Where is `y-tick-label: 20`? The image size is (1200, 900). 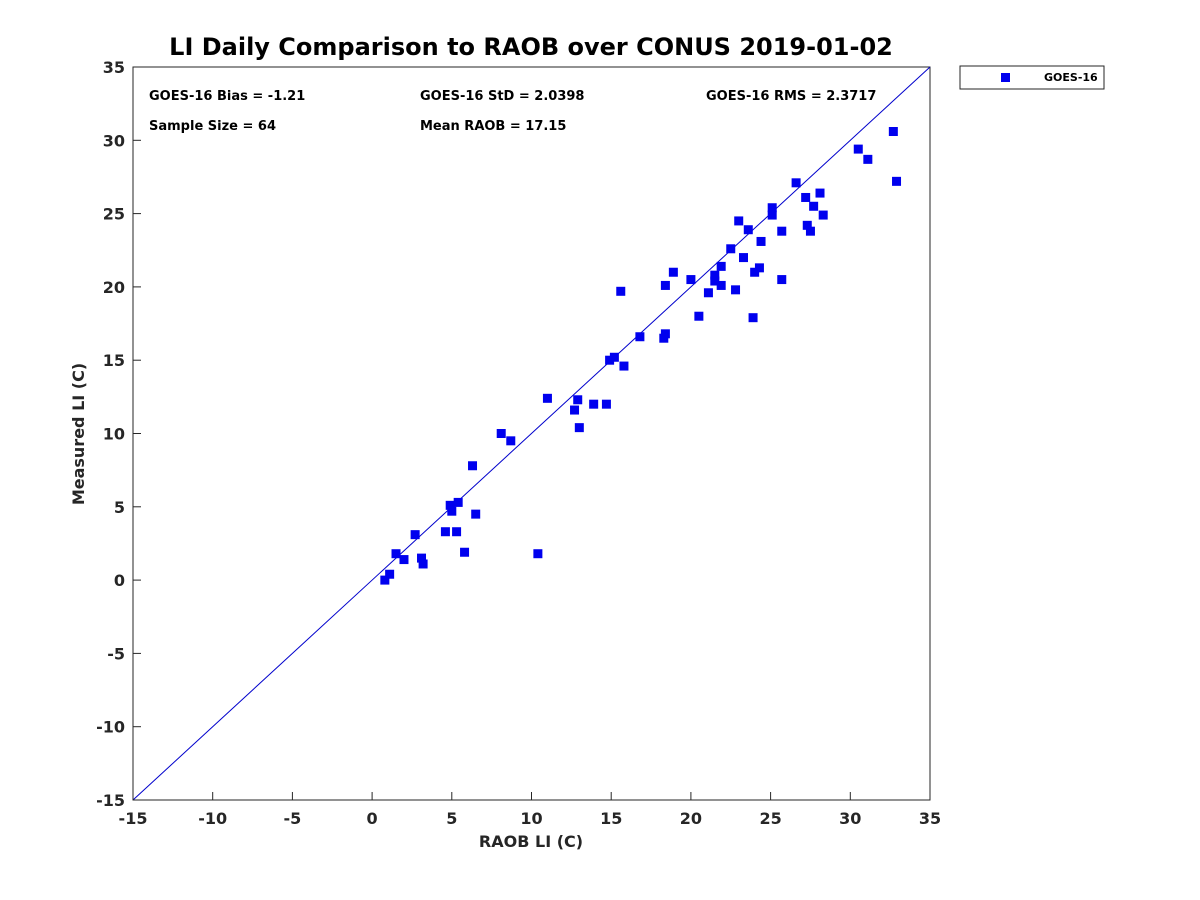 y-tick-label: 20 is located at coordinates (114, 287).